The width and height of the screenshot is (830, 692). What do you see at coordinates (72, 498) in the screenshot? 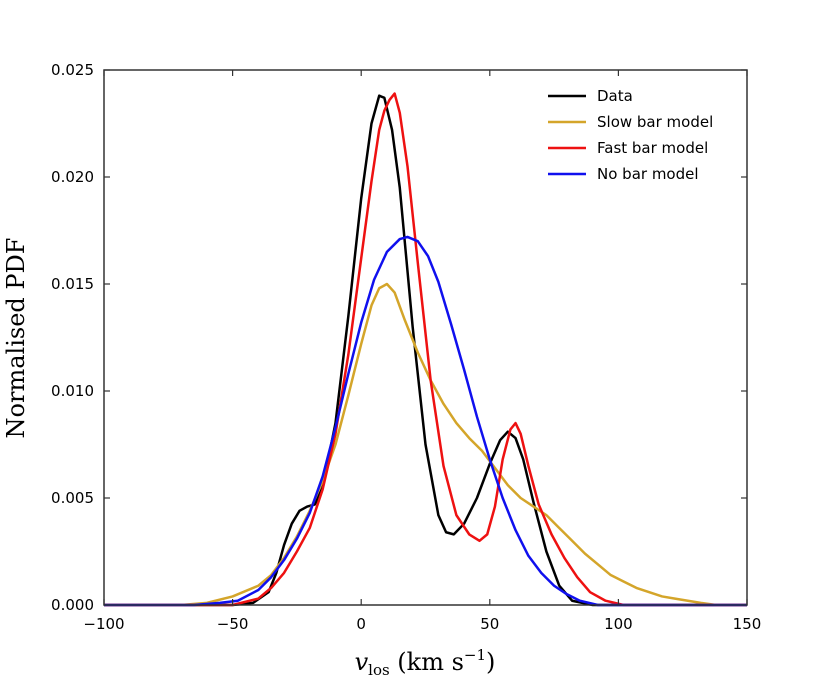
I see `y-tick-label: 0.005` at bounding box center [72, 498].